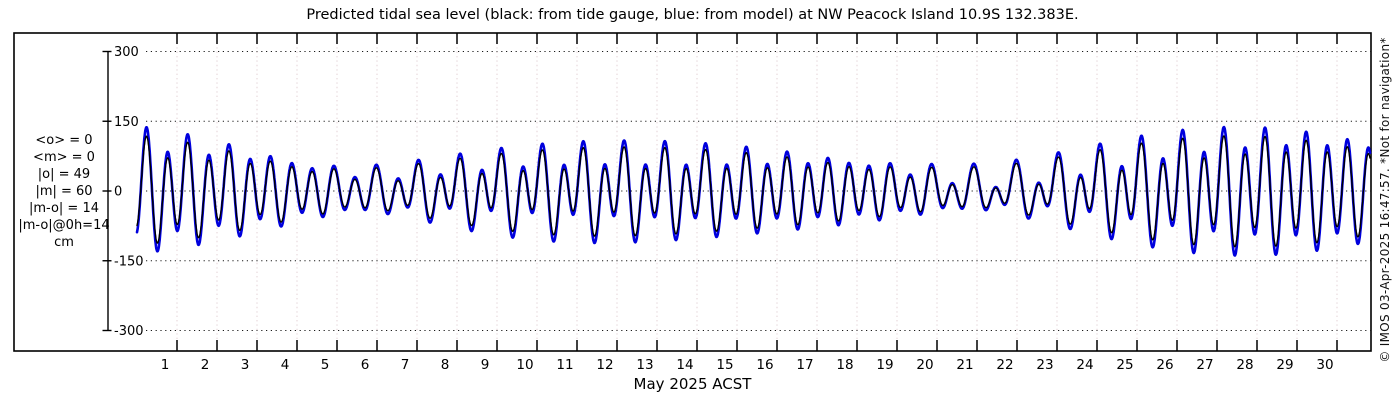 The image size is (1400, 400). What do you see at coordinates (724, 365) in the screenshot?
I see `x-tick-label-day-15: 15` at bounding box center [724, 365].